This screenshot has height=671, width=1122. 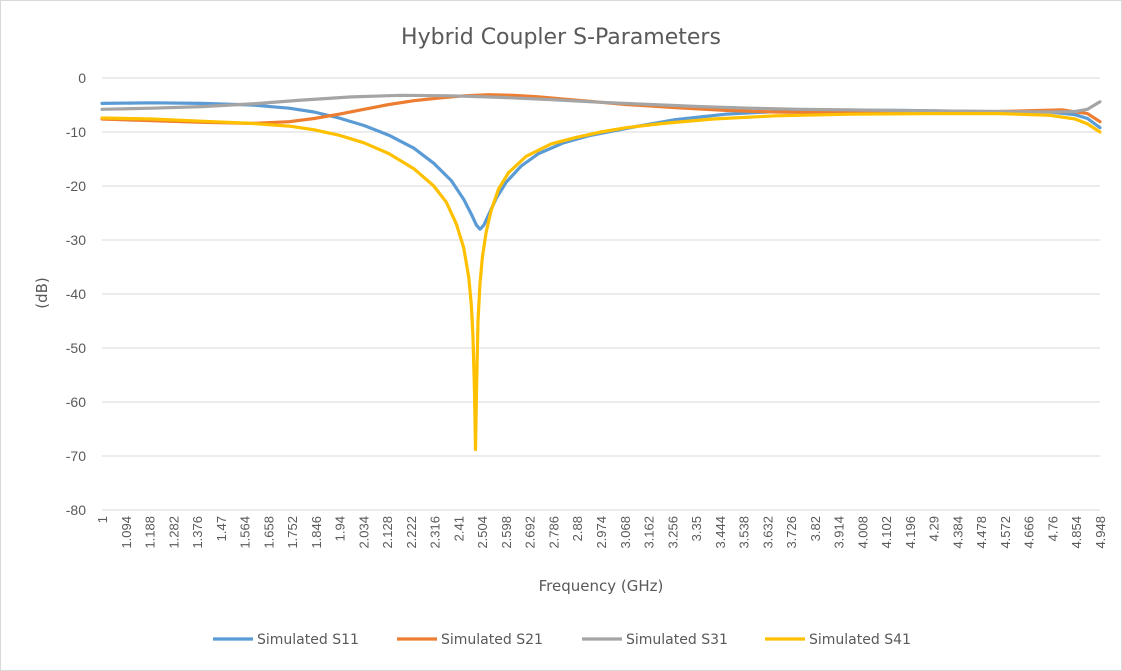 I want to click on y-tick-label: -80, so click(x=76, y=510).